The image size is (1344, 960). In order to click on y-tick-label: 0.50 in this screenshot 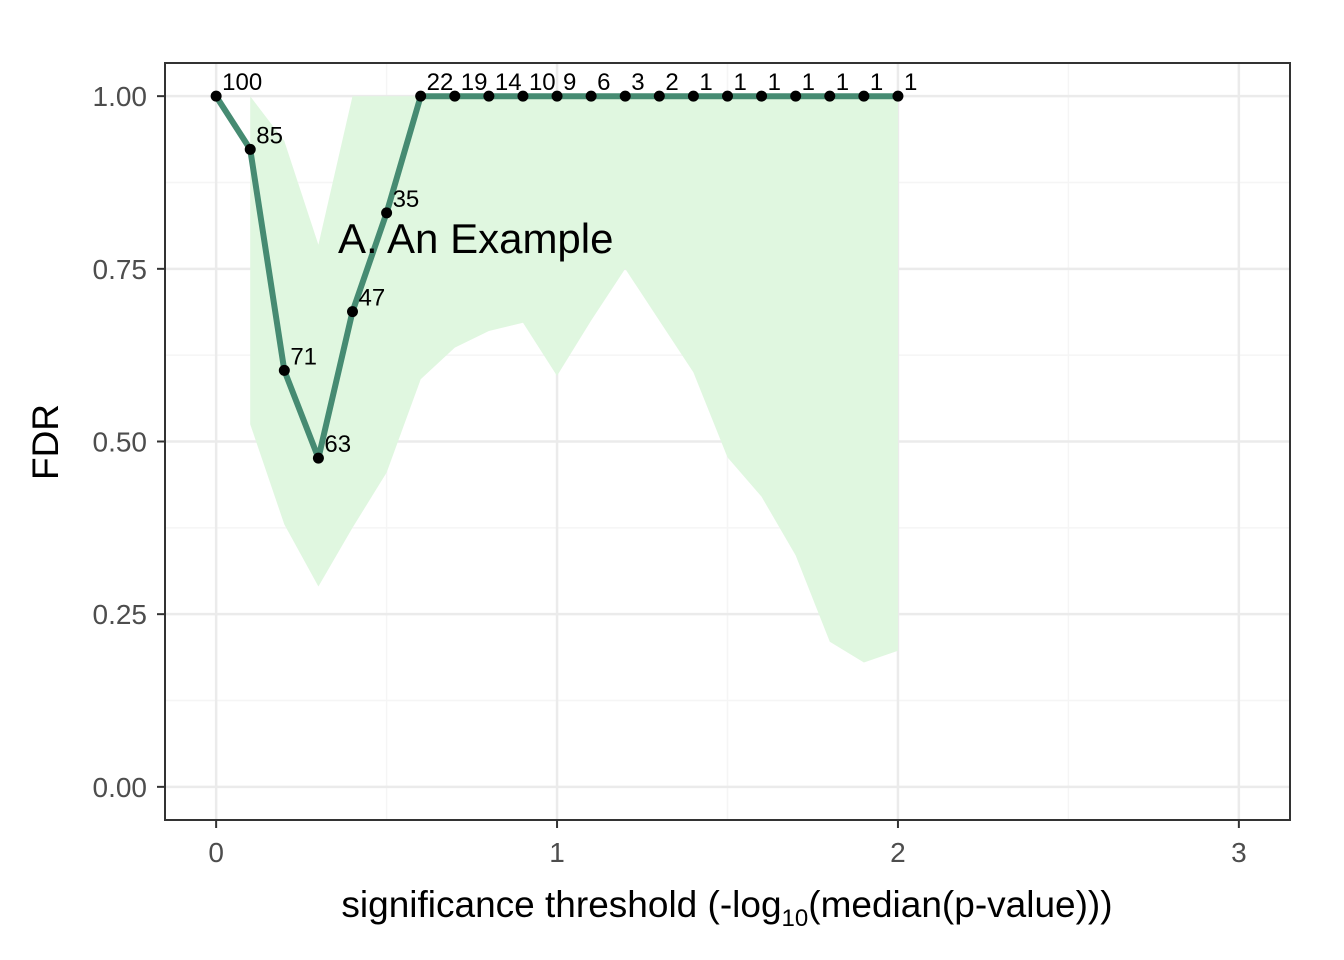, I will do `click(120, 442)`.